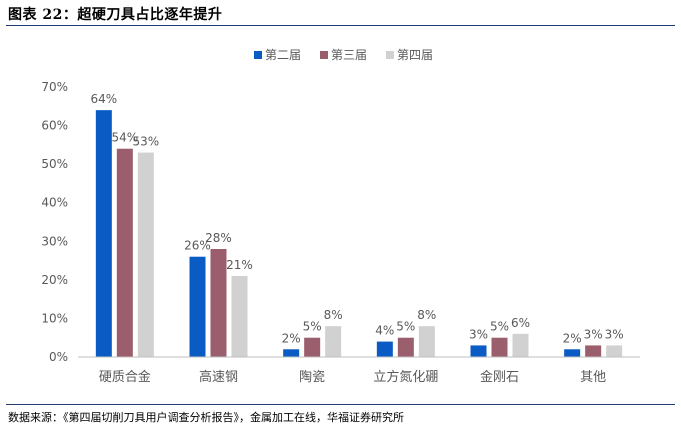 This screenshot has width=681, height=430. Describe the element at coordinates (54, 87) in the screenshot. I see `y-tick-label: 70%` at that location.